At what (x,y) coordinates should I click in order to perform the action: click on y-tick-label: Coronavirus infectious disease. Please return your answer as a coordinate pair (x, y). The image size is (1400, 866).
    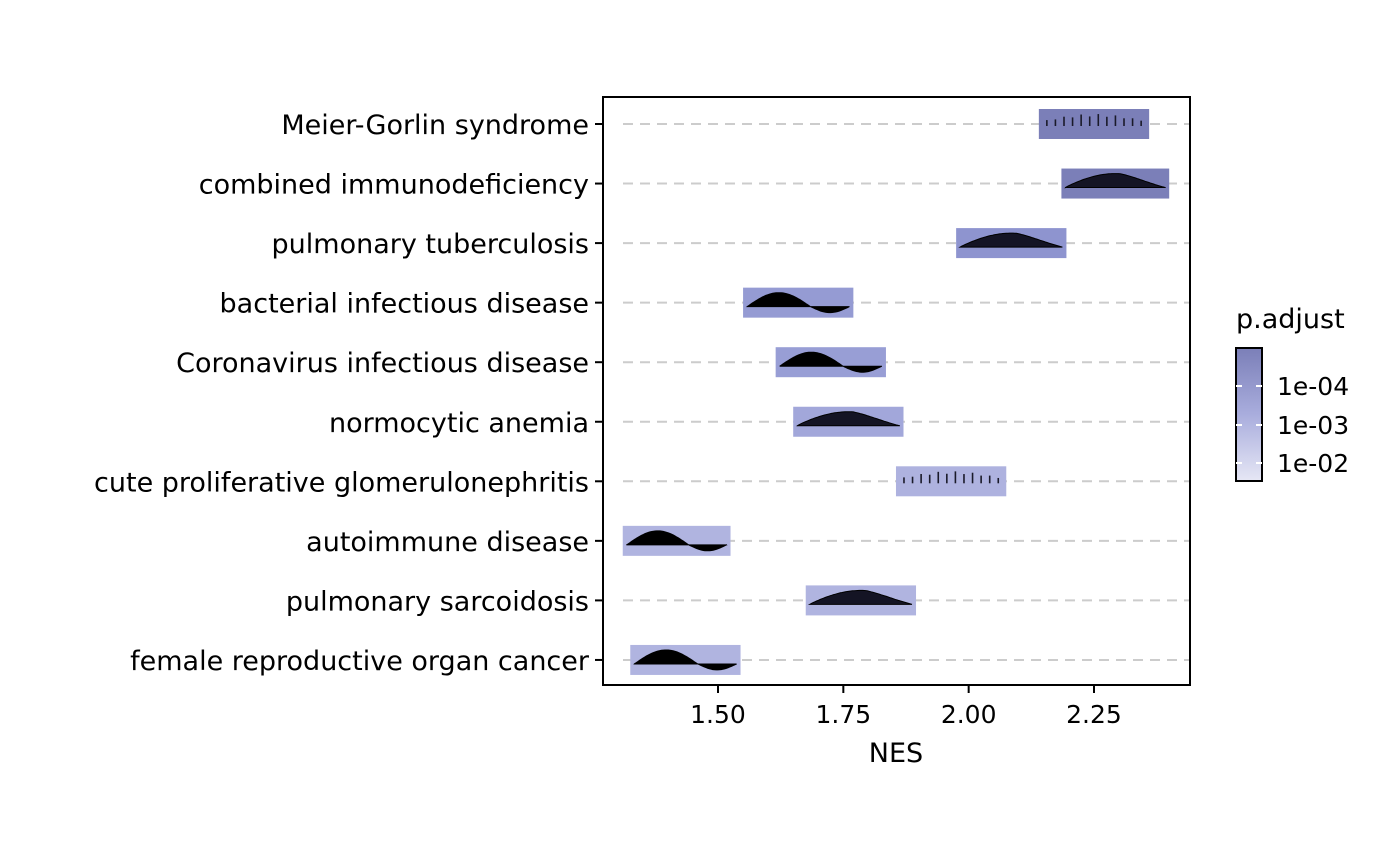
    Looking at the image, I should click on (382, 363).